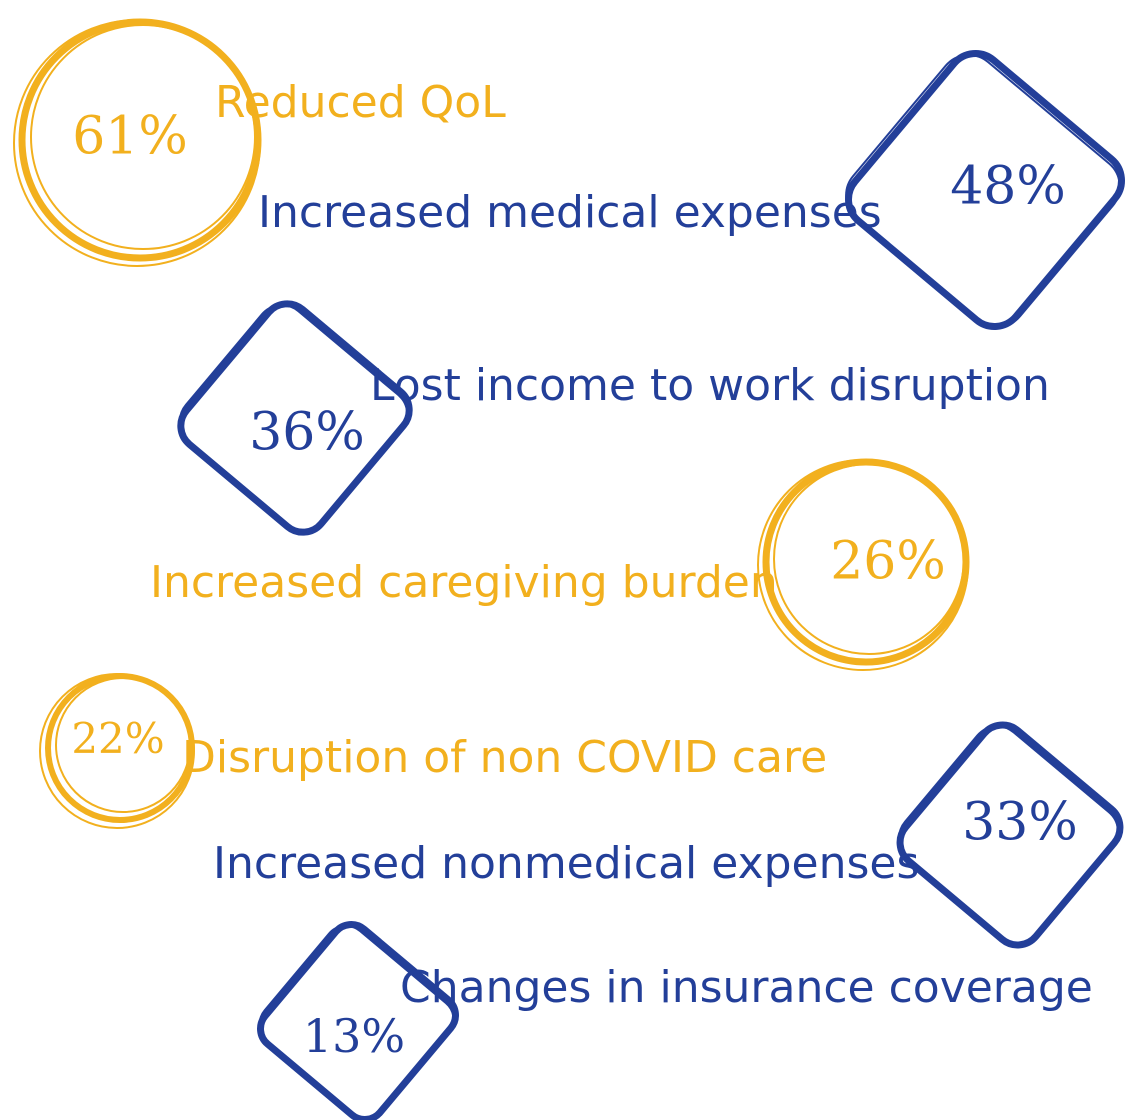 The width and height of the screenshot is (1132, 1120). What do you see at coordinates (307, 433) in the screenshot?
I see `percent: 36%` at bounding box center [307, 433].